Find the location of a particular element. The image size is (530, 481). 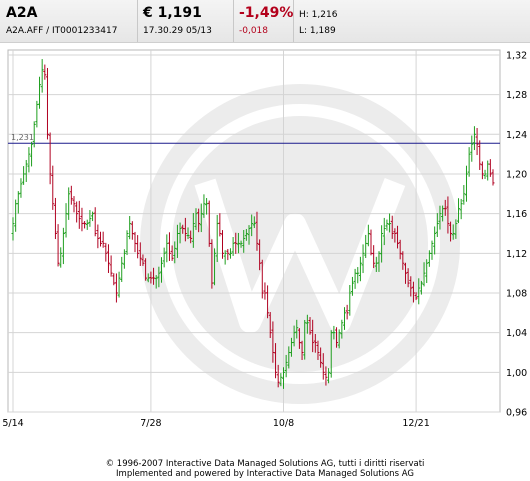

price-cell: € 1,191 17.30.29 05/13 is located at coordinates (185, 21).